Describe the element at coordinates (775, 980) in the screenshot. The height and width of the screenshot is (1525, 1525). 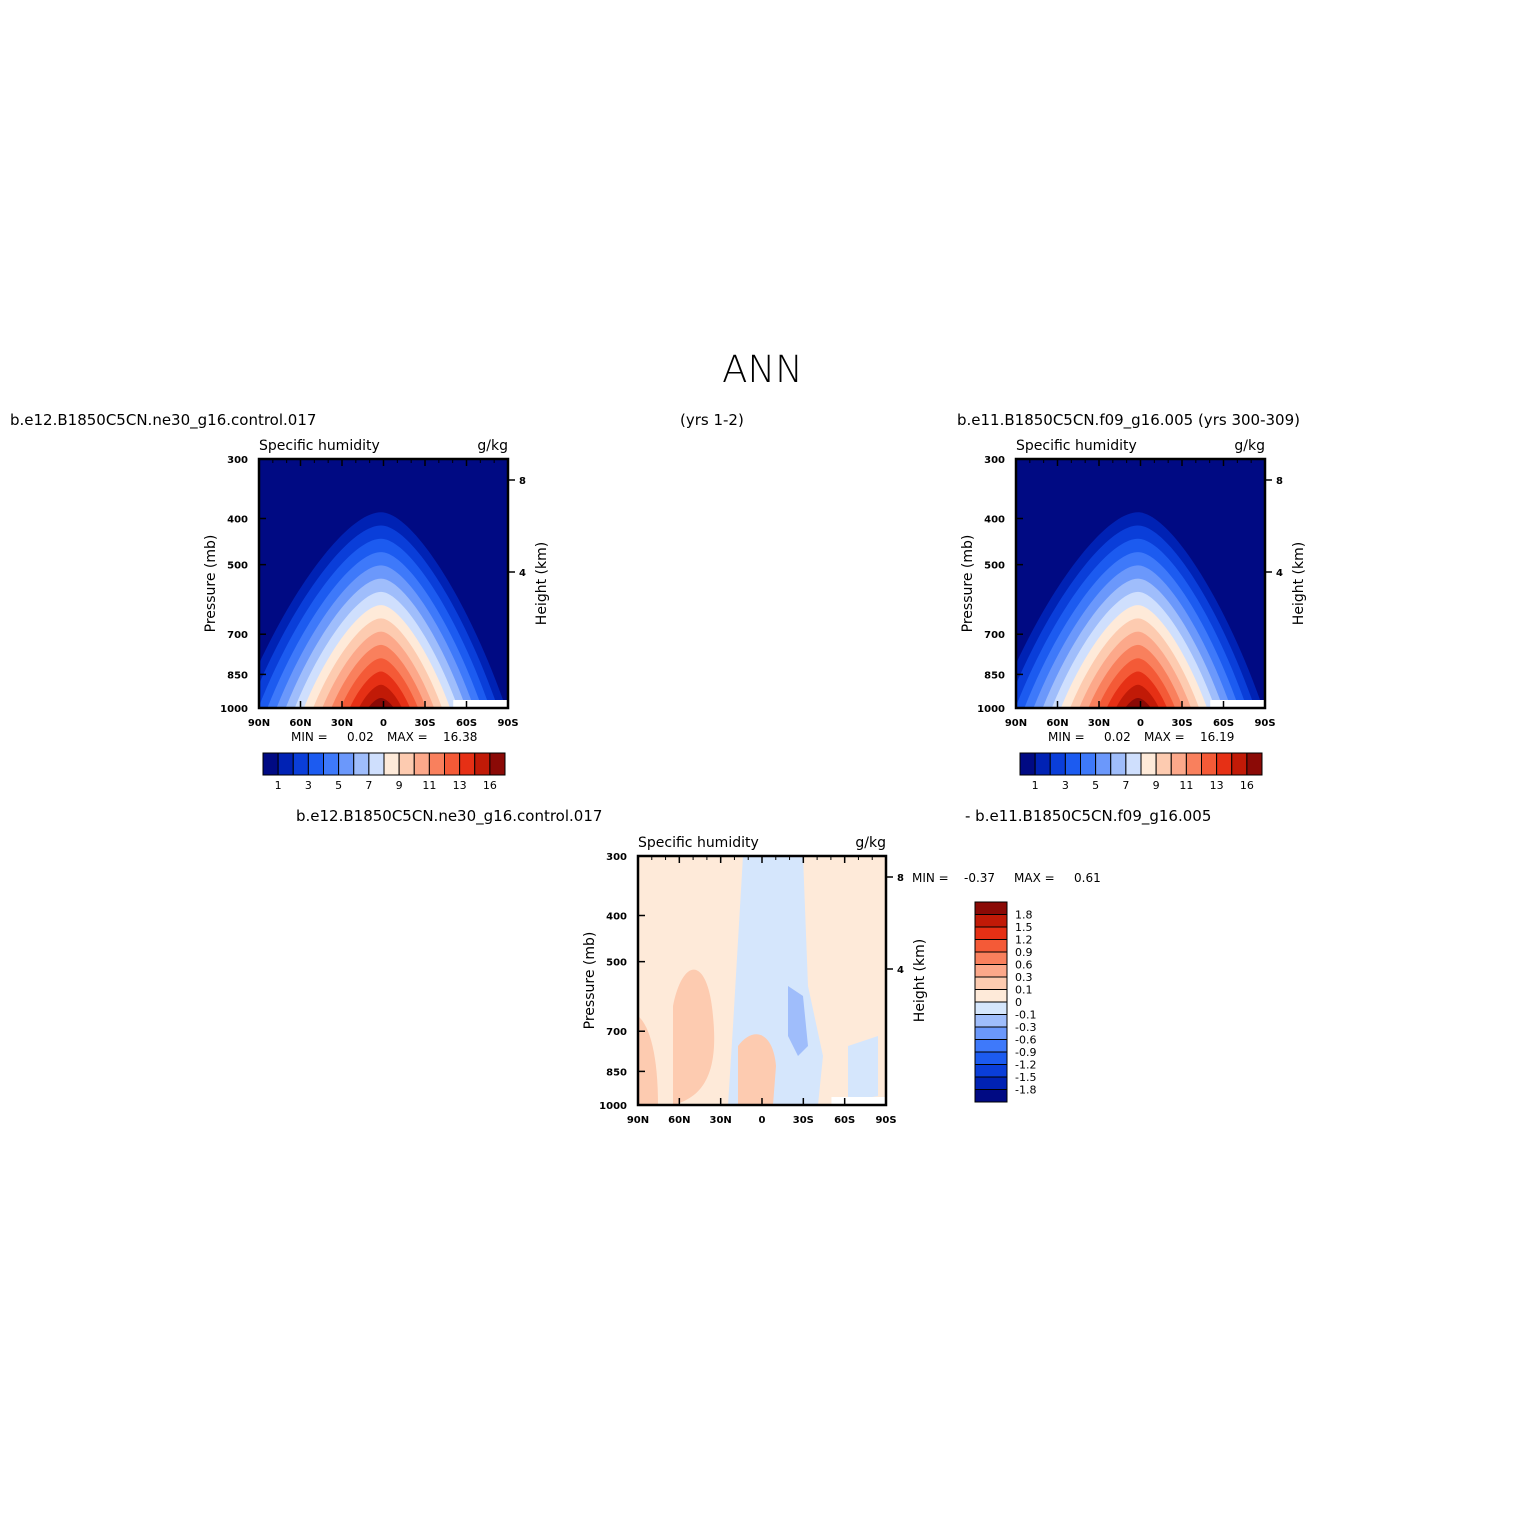
I see `diff-band-negative` at that location.